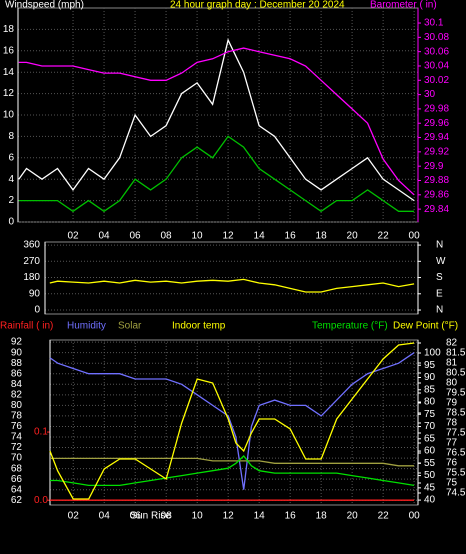 The width and height of the screenshot is (466, 554). I want to click on header-text: Barometer ( in), so click(403, 5).